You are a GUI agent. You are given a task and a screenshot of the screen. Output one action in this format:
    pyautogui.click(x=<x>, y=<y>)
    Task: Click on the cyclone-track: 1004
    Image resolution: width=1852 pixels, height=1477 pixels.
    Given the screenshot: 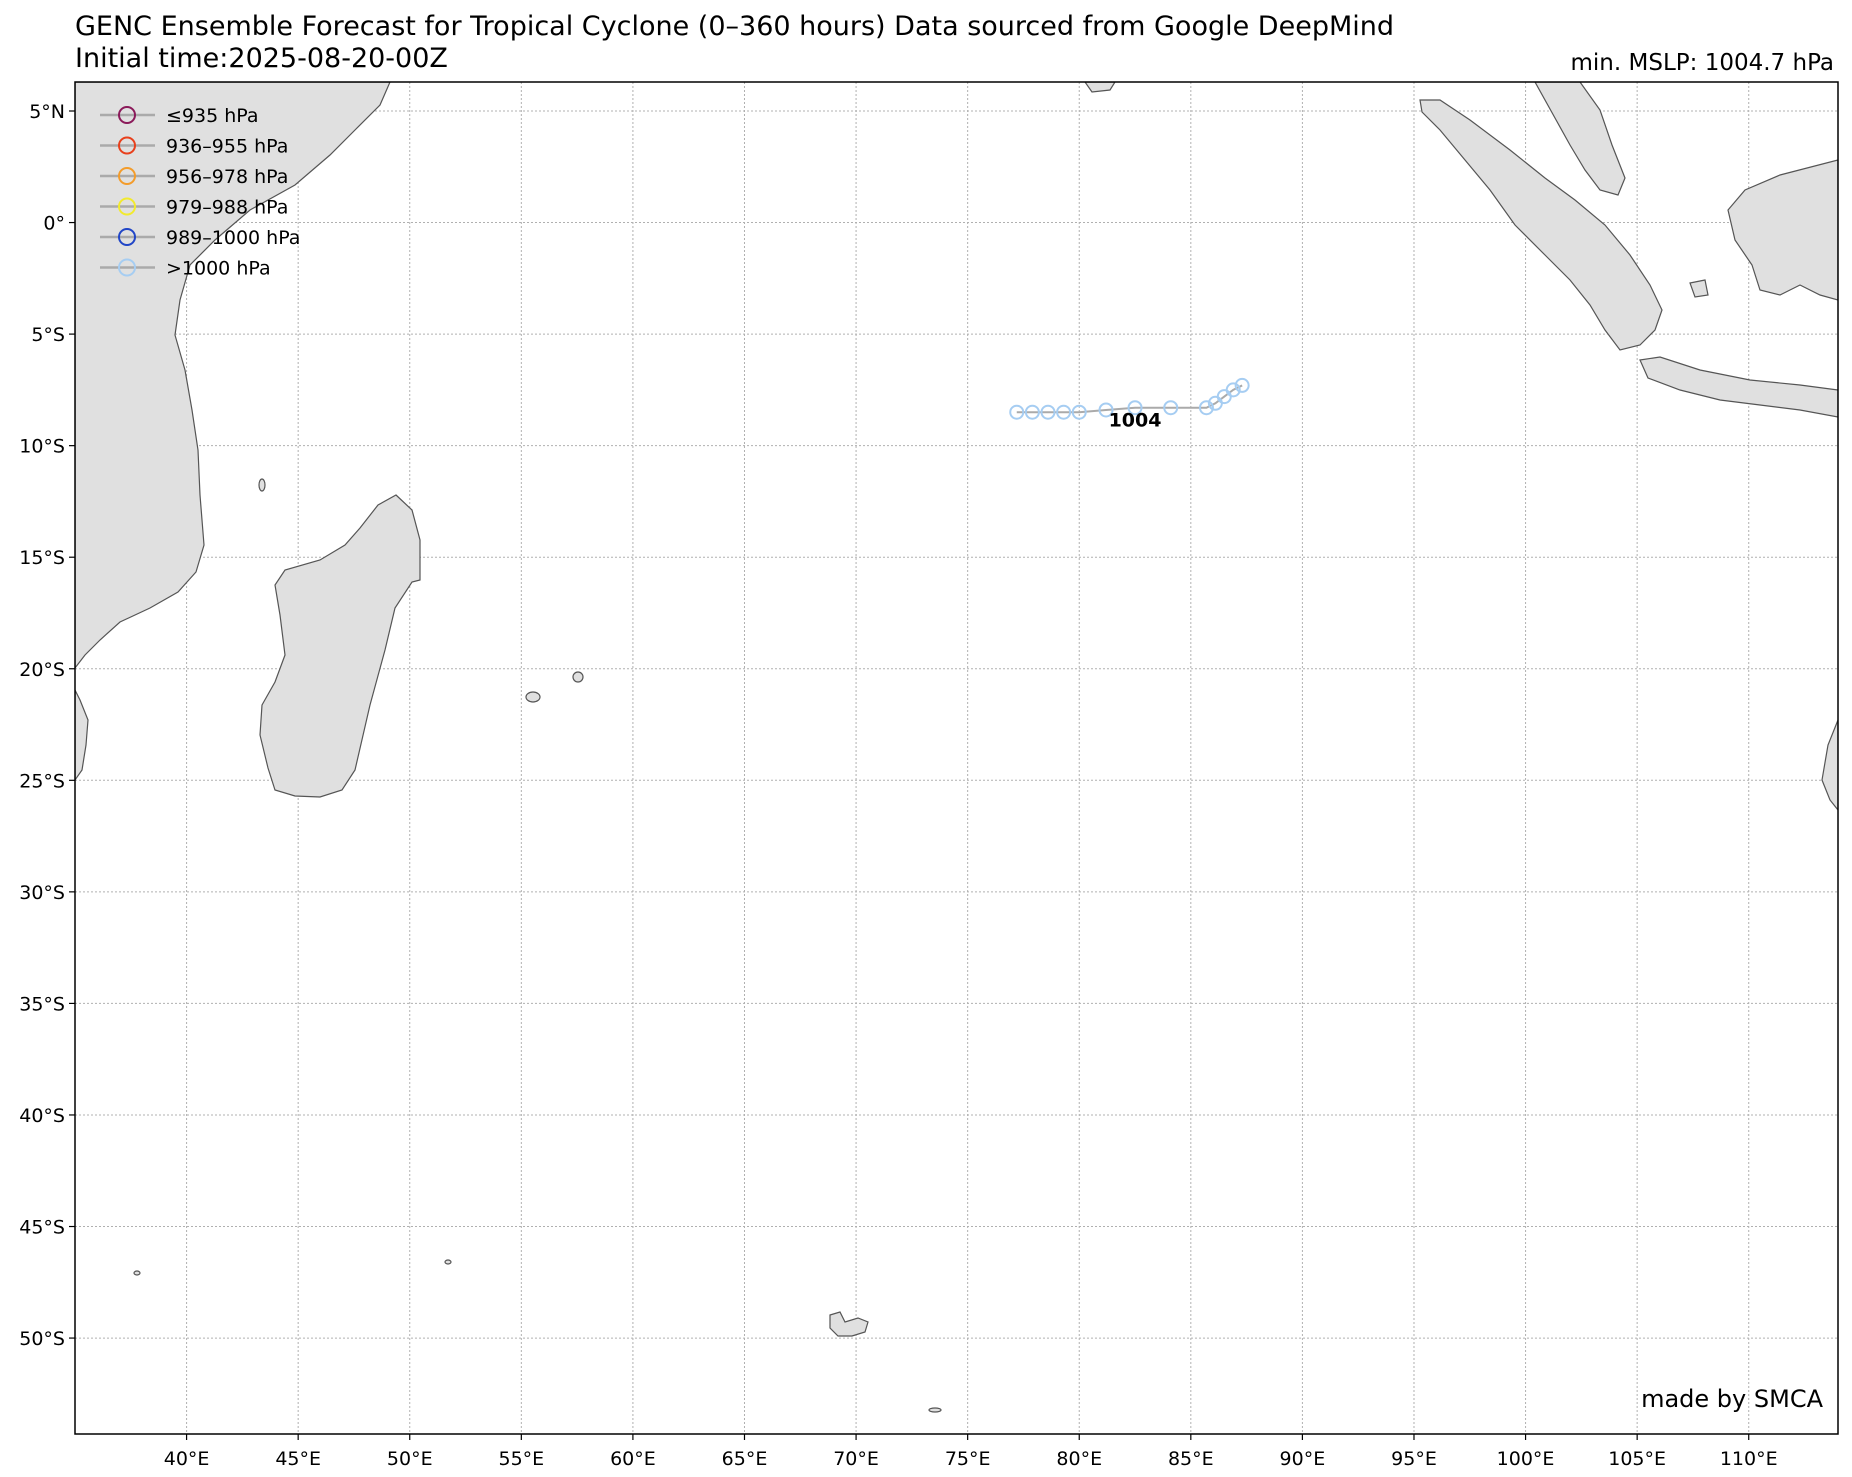 What is the action you would take?
    pyautogui.click(x=1129, y=404)
    